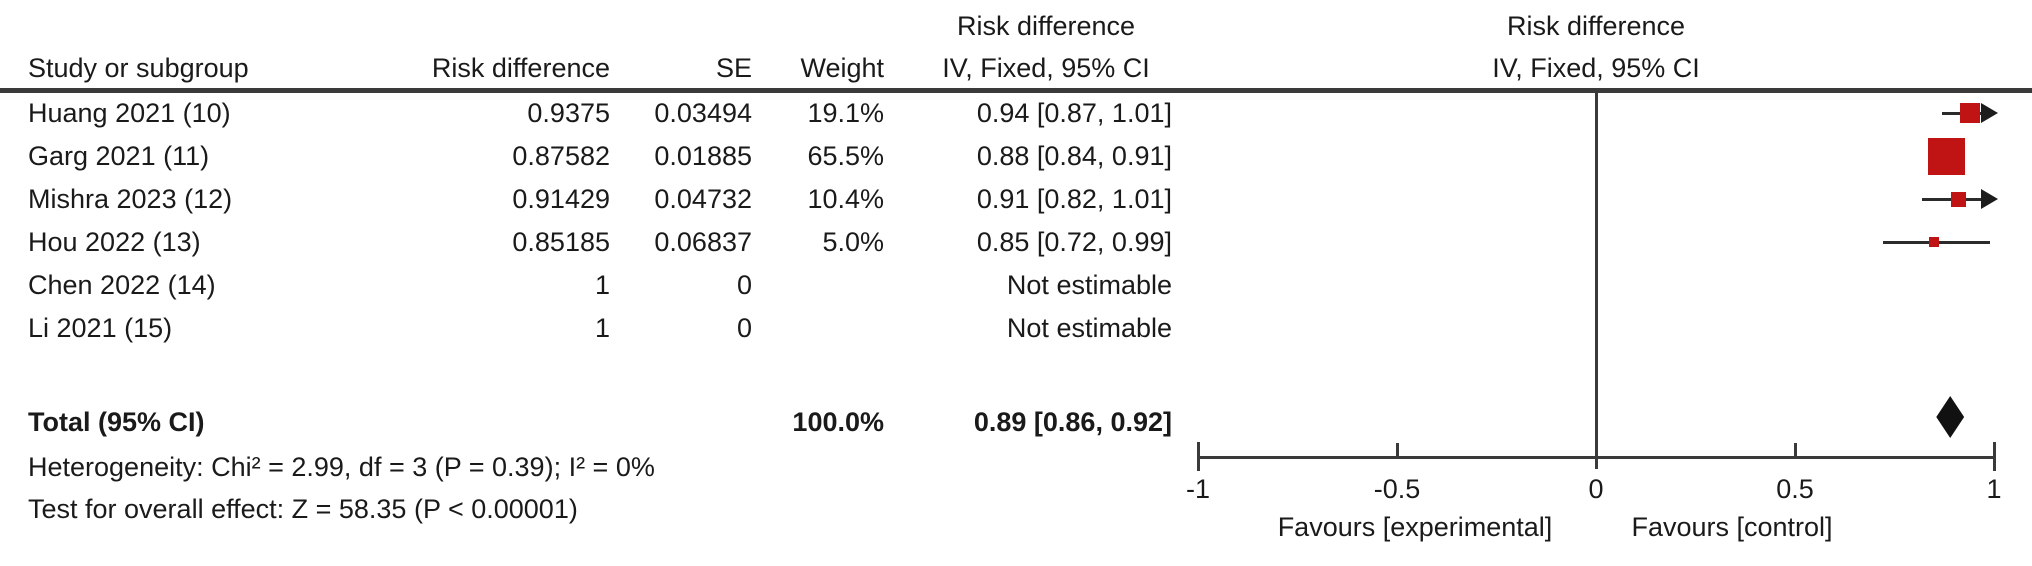 This screenshot has height=566, width=2032. What do you see at coordinates (1596, 26) in the screenshot?
I see `plot-header-line1: Risk difference` at bounding box center [1596, 26].